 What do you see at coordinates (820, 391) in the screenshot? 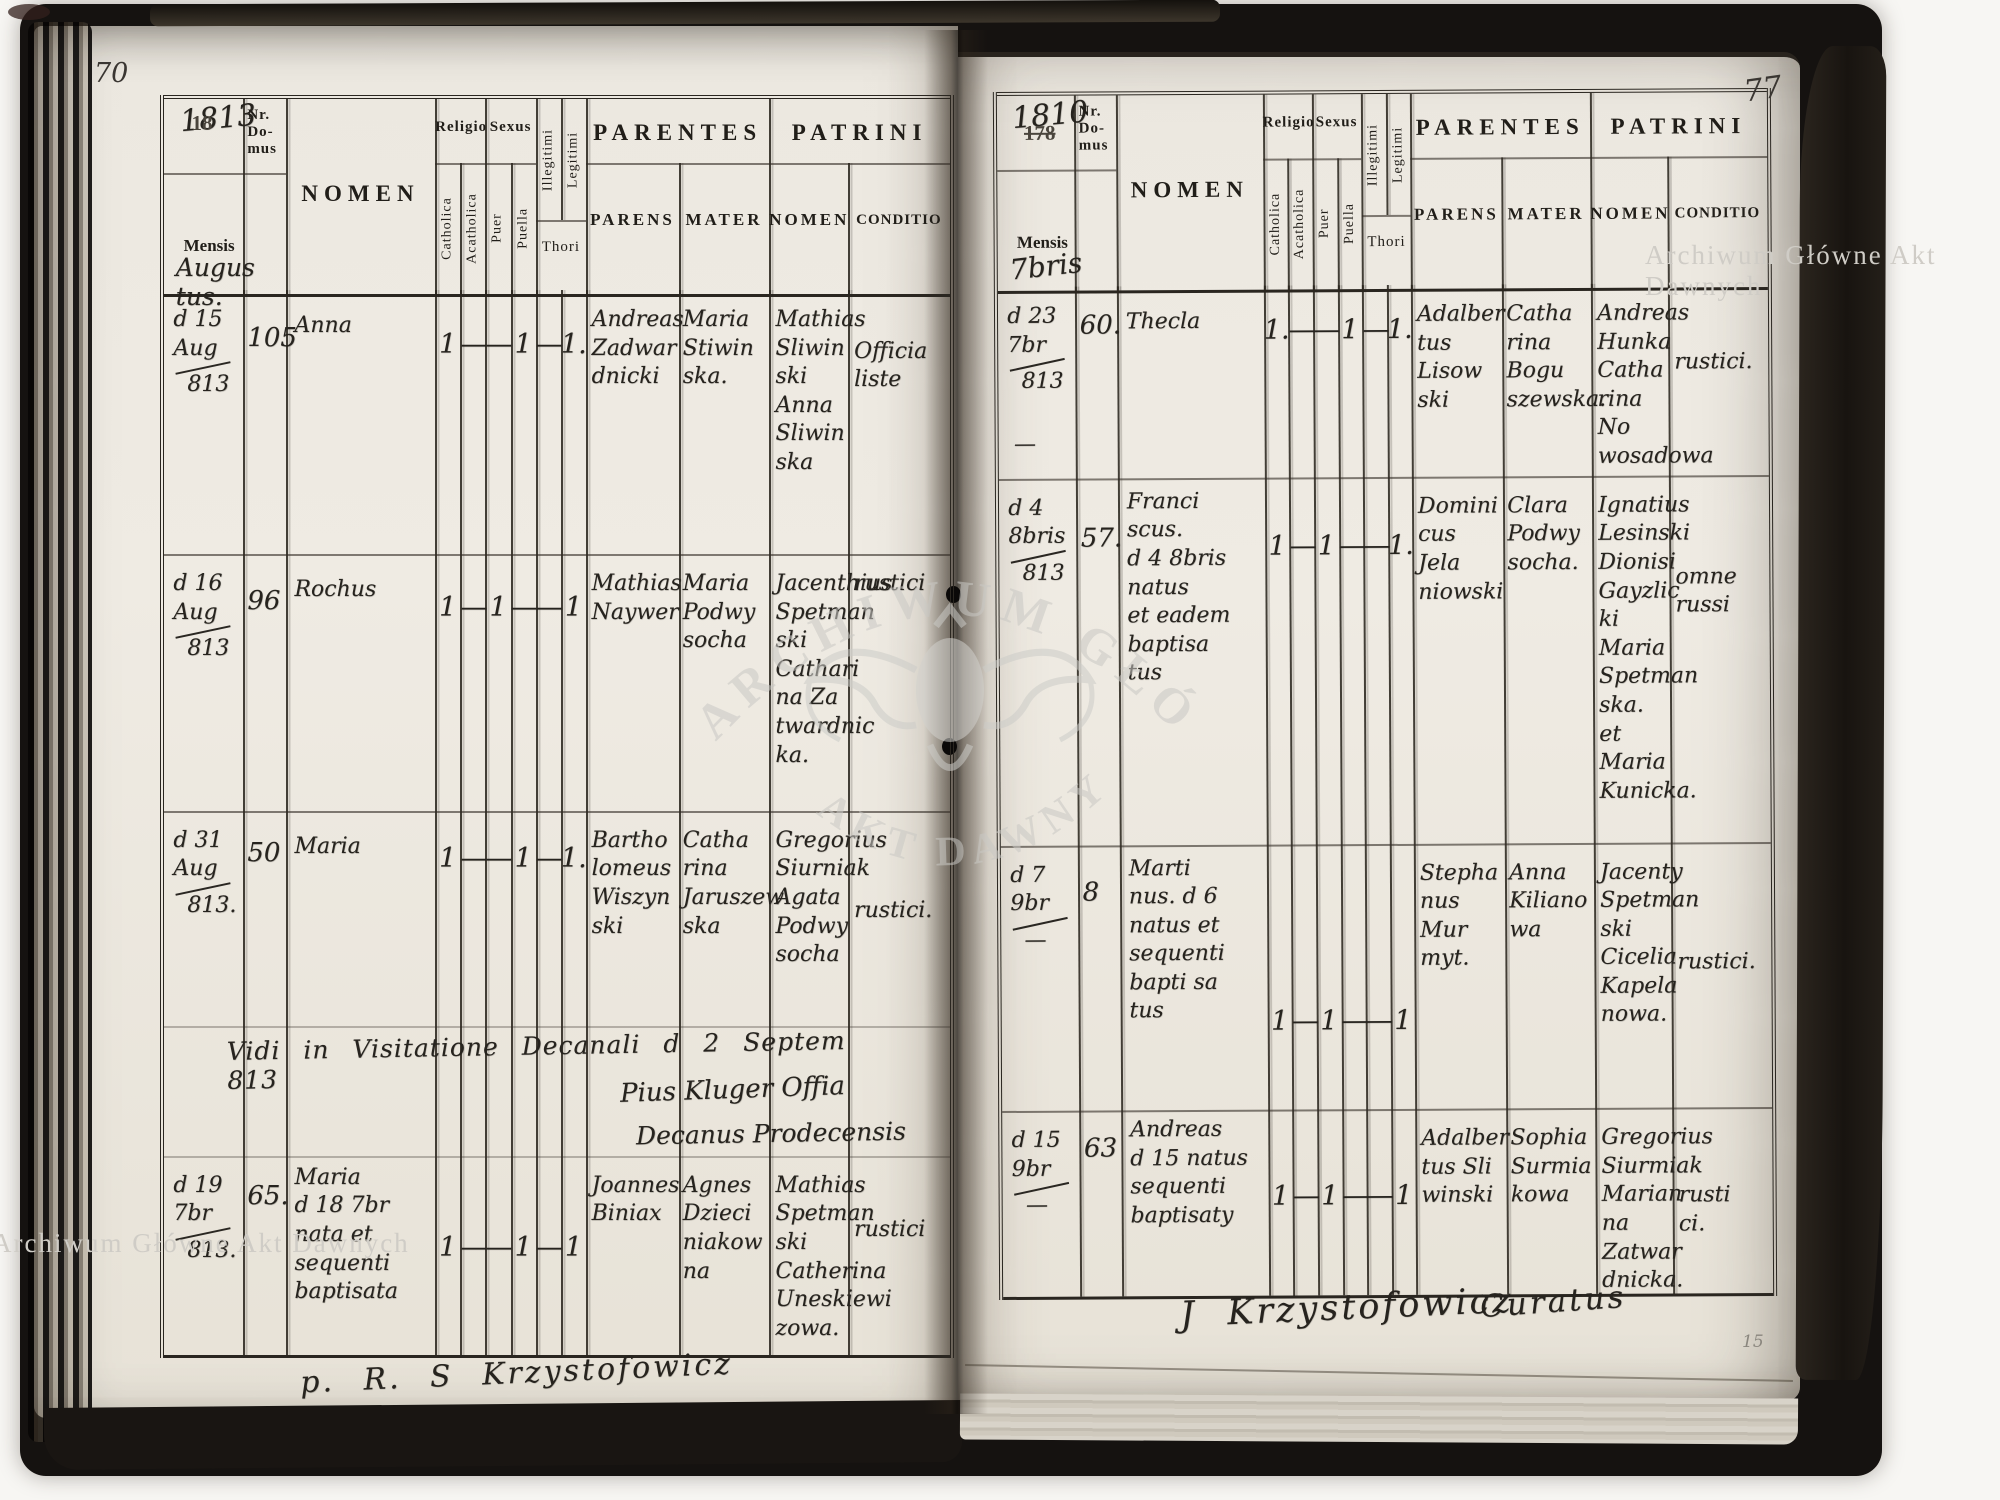
I see `cell-patrini-nomen: Mathias Sliwin ski Anna Sliwin ska` at bounding box center [820, 391].